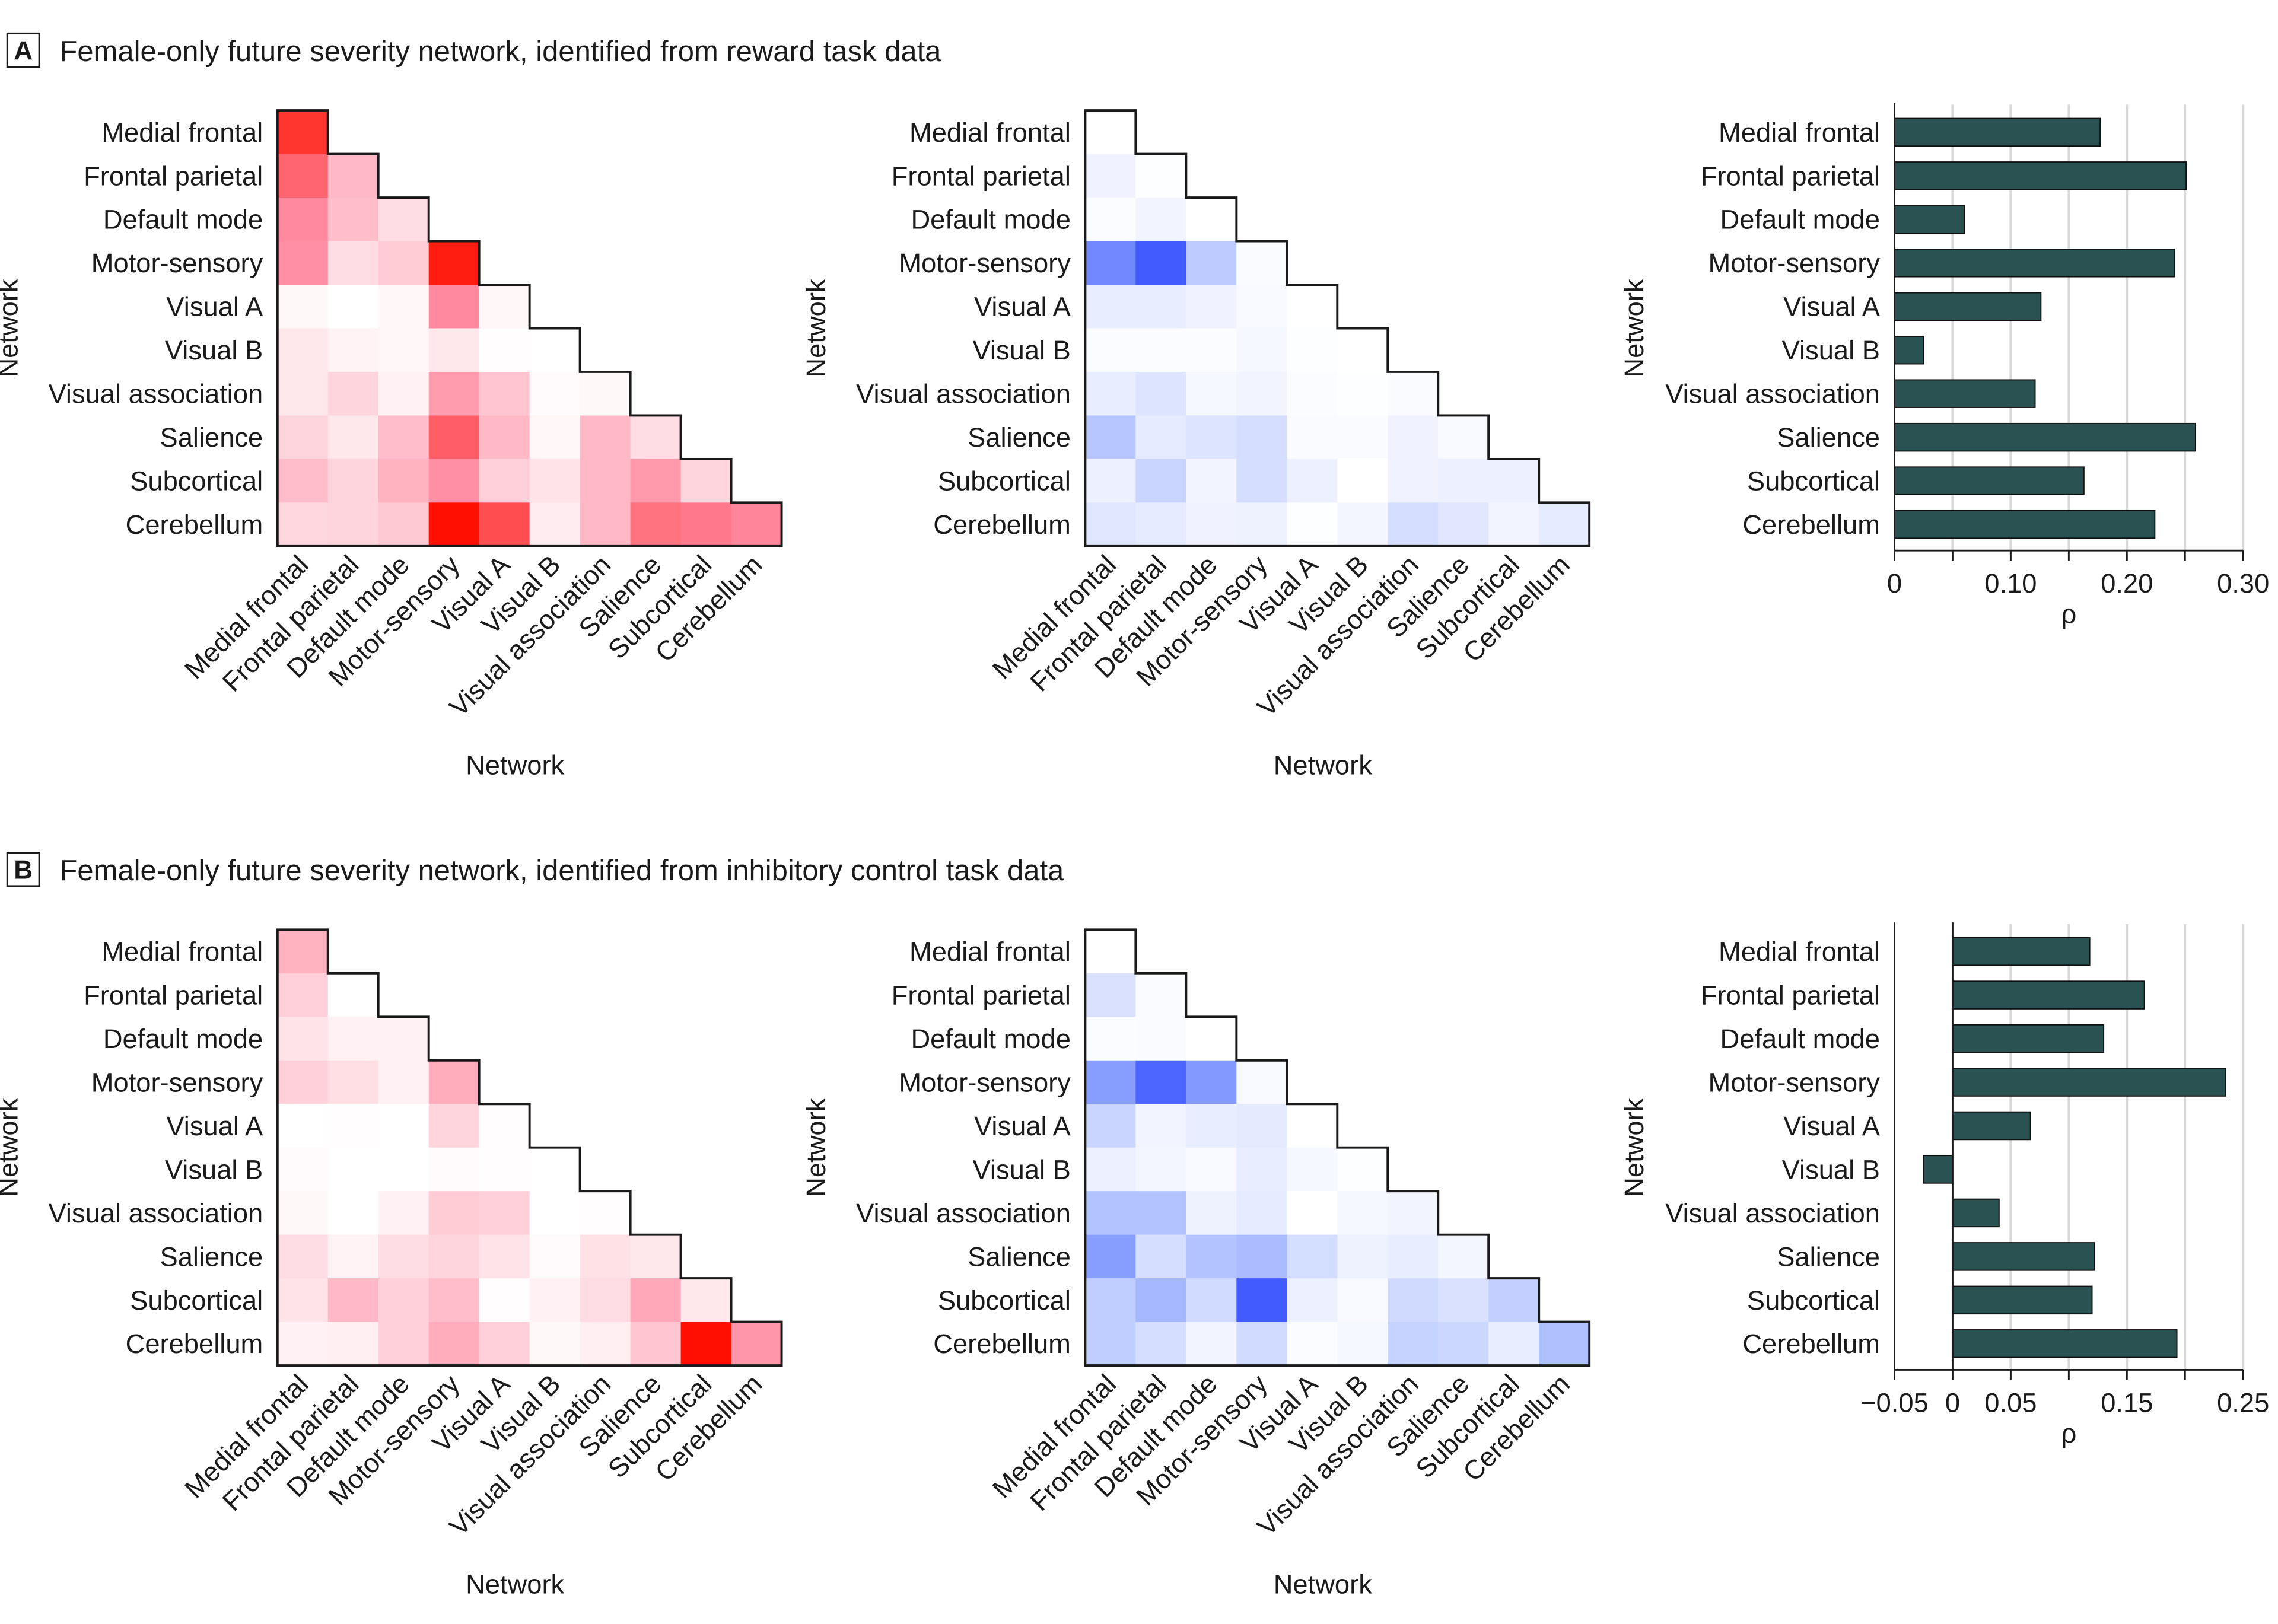  What do you see at coordinates (1811, 1344) in the screenshot?
I see `bar-label: Cerebellum` at bounding box center [1811, 1344].